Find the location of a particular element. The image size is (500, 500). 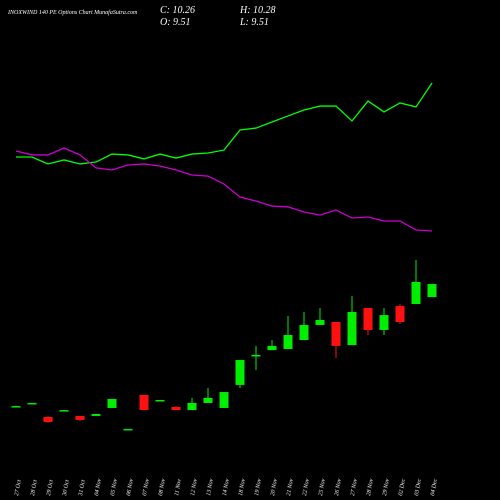

x-tick-label: 30 Oct is located at coordinates (66, 488).